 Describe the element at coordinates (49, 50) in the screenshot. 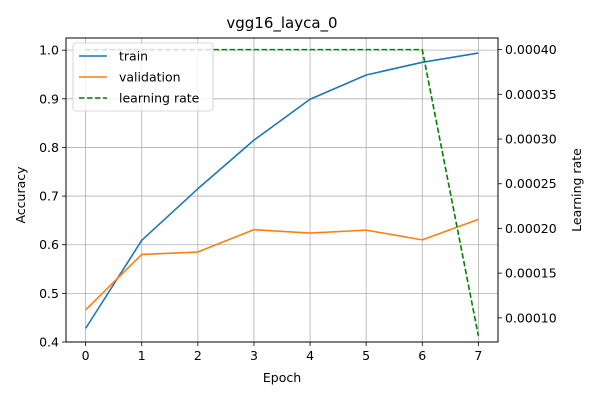

I see `y-tick-label: 1.0` at that location.